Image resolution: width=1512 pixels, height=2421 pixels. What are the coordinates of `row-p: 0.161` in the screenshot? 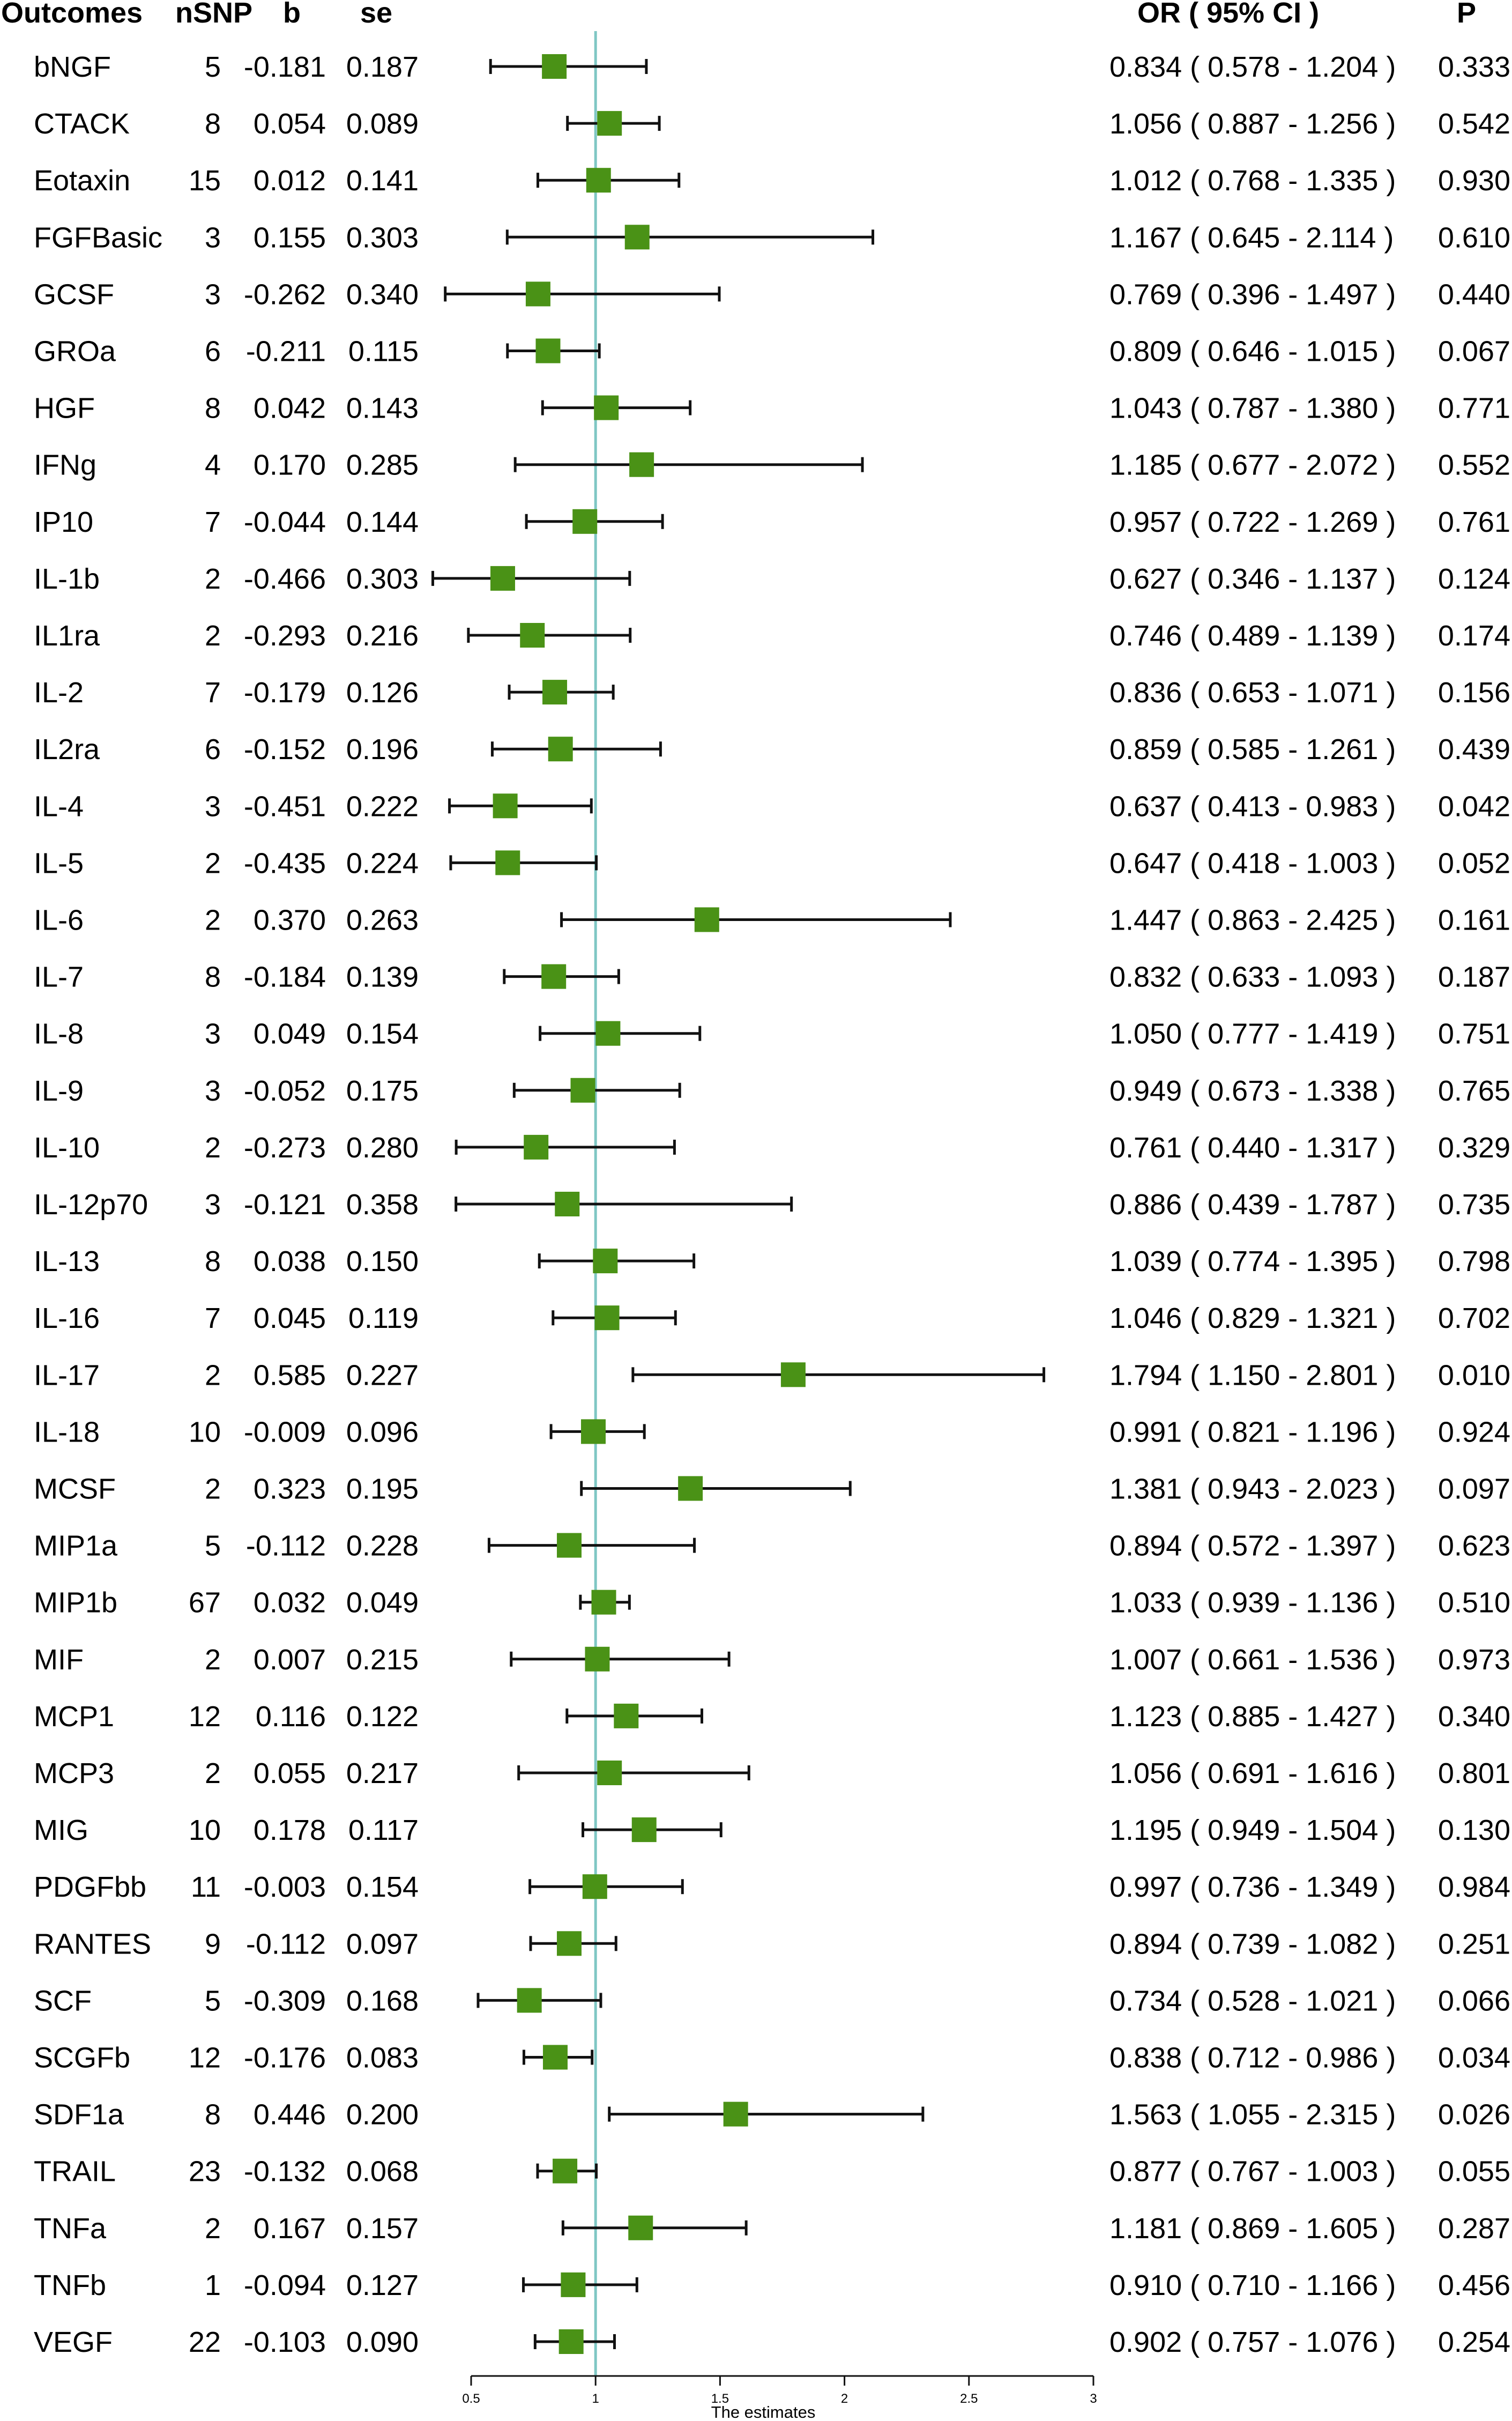 It's located at (1474, 920).